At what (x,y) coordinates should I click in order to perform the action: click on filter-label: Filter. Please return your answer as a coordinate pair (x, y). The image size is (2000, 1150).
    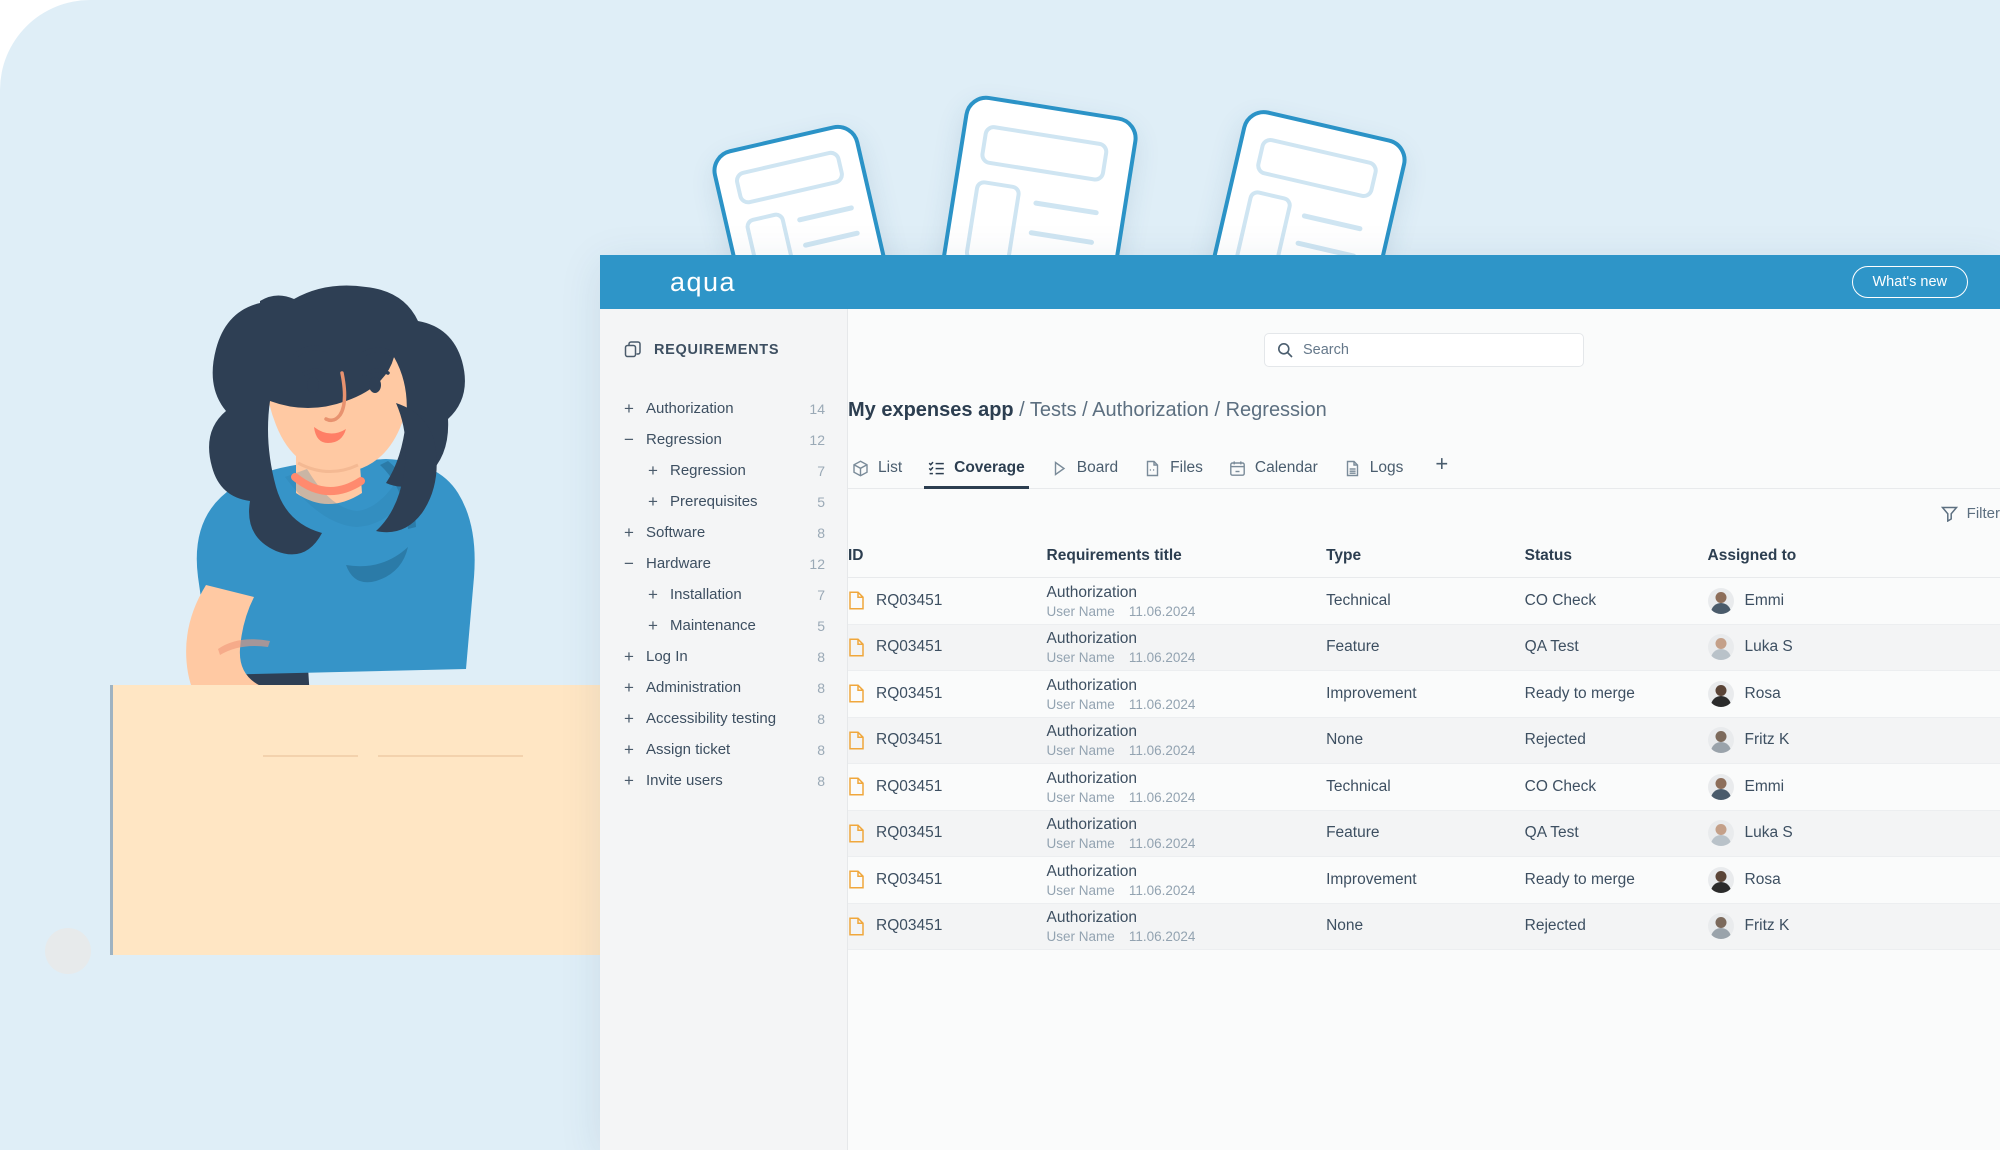
    Looking at the image, I should click on (1983, 513).